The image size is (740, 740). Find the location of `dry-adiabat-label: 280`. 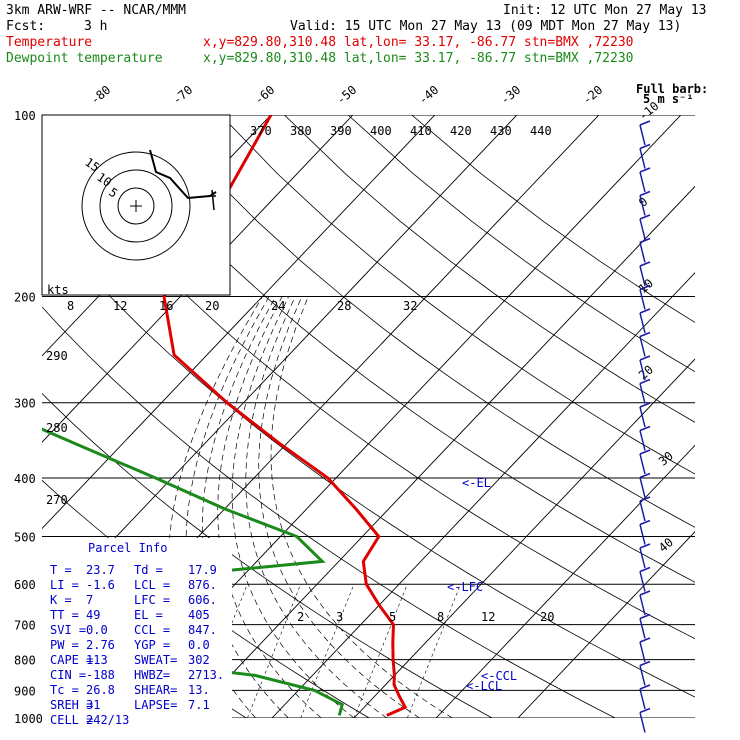

dry-adiabat-label: 280 is located at coordinates (57, 428).